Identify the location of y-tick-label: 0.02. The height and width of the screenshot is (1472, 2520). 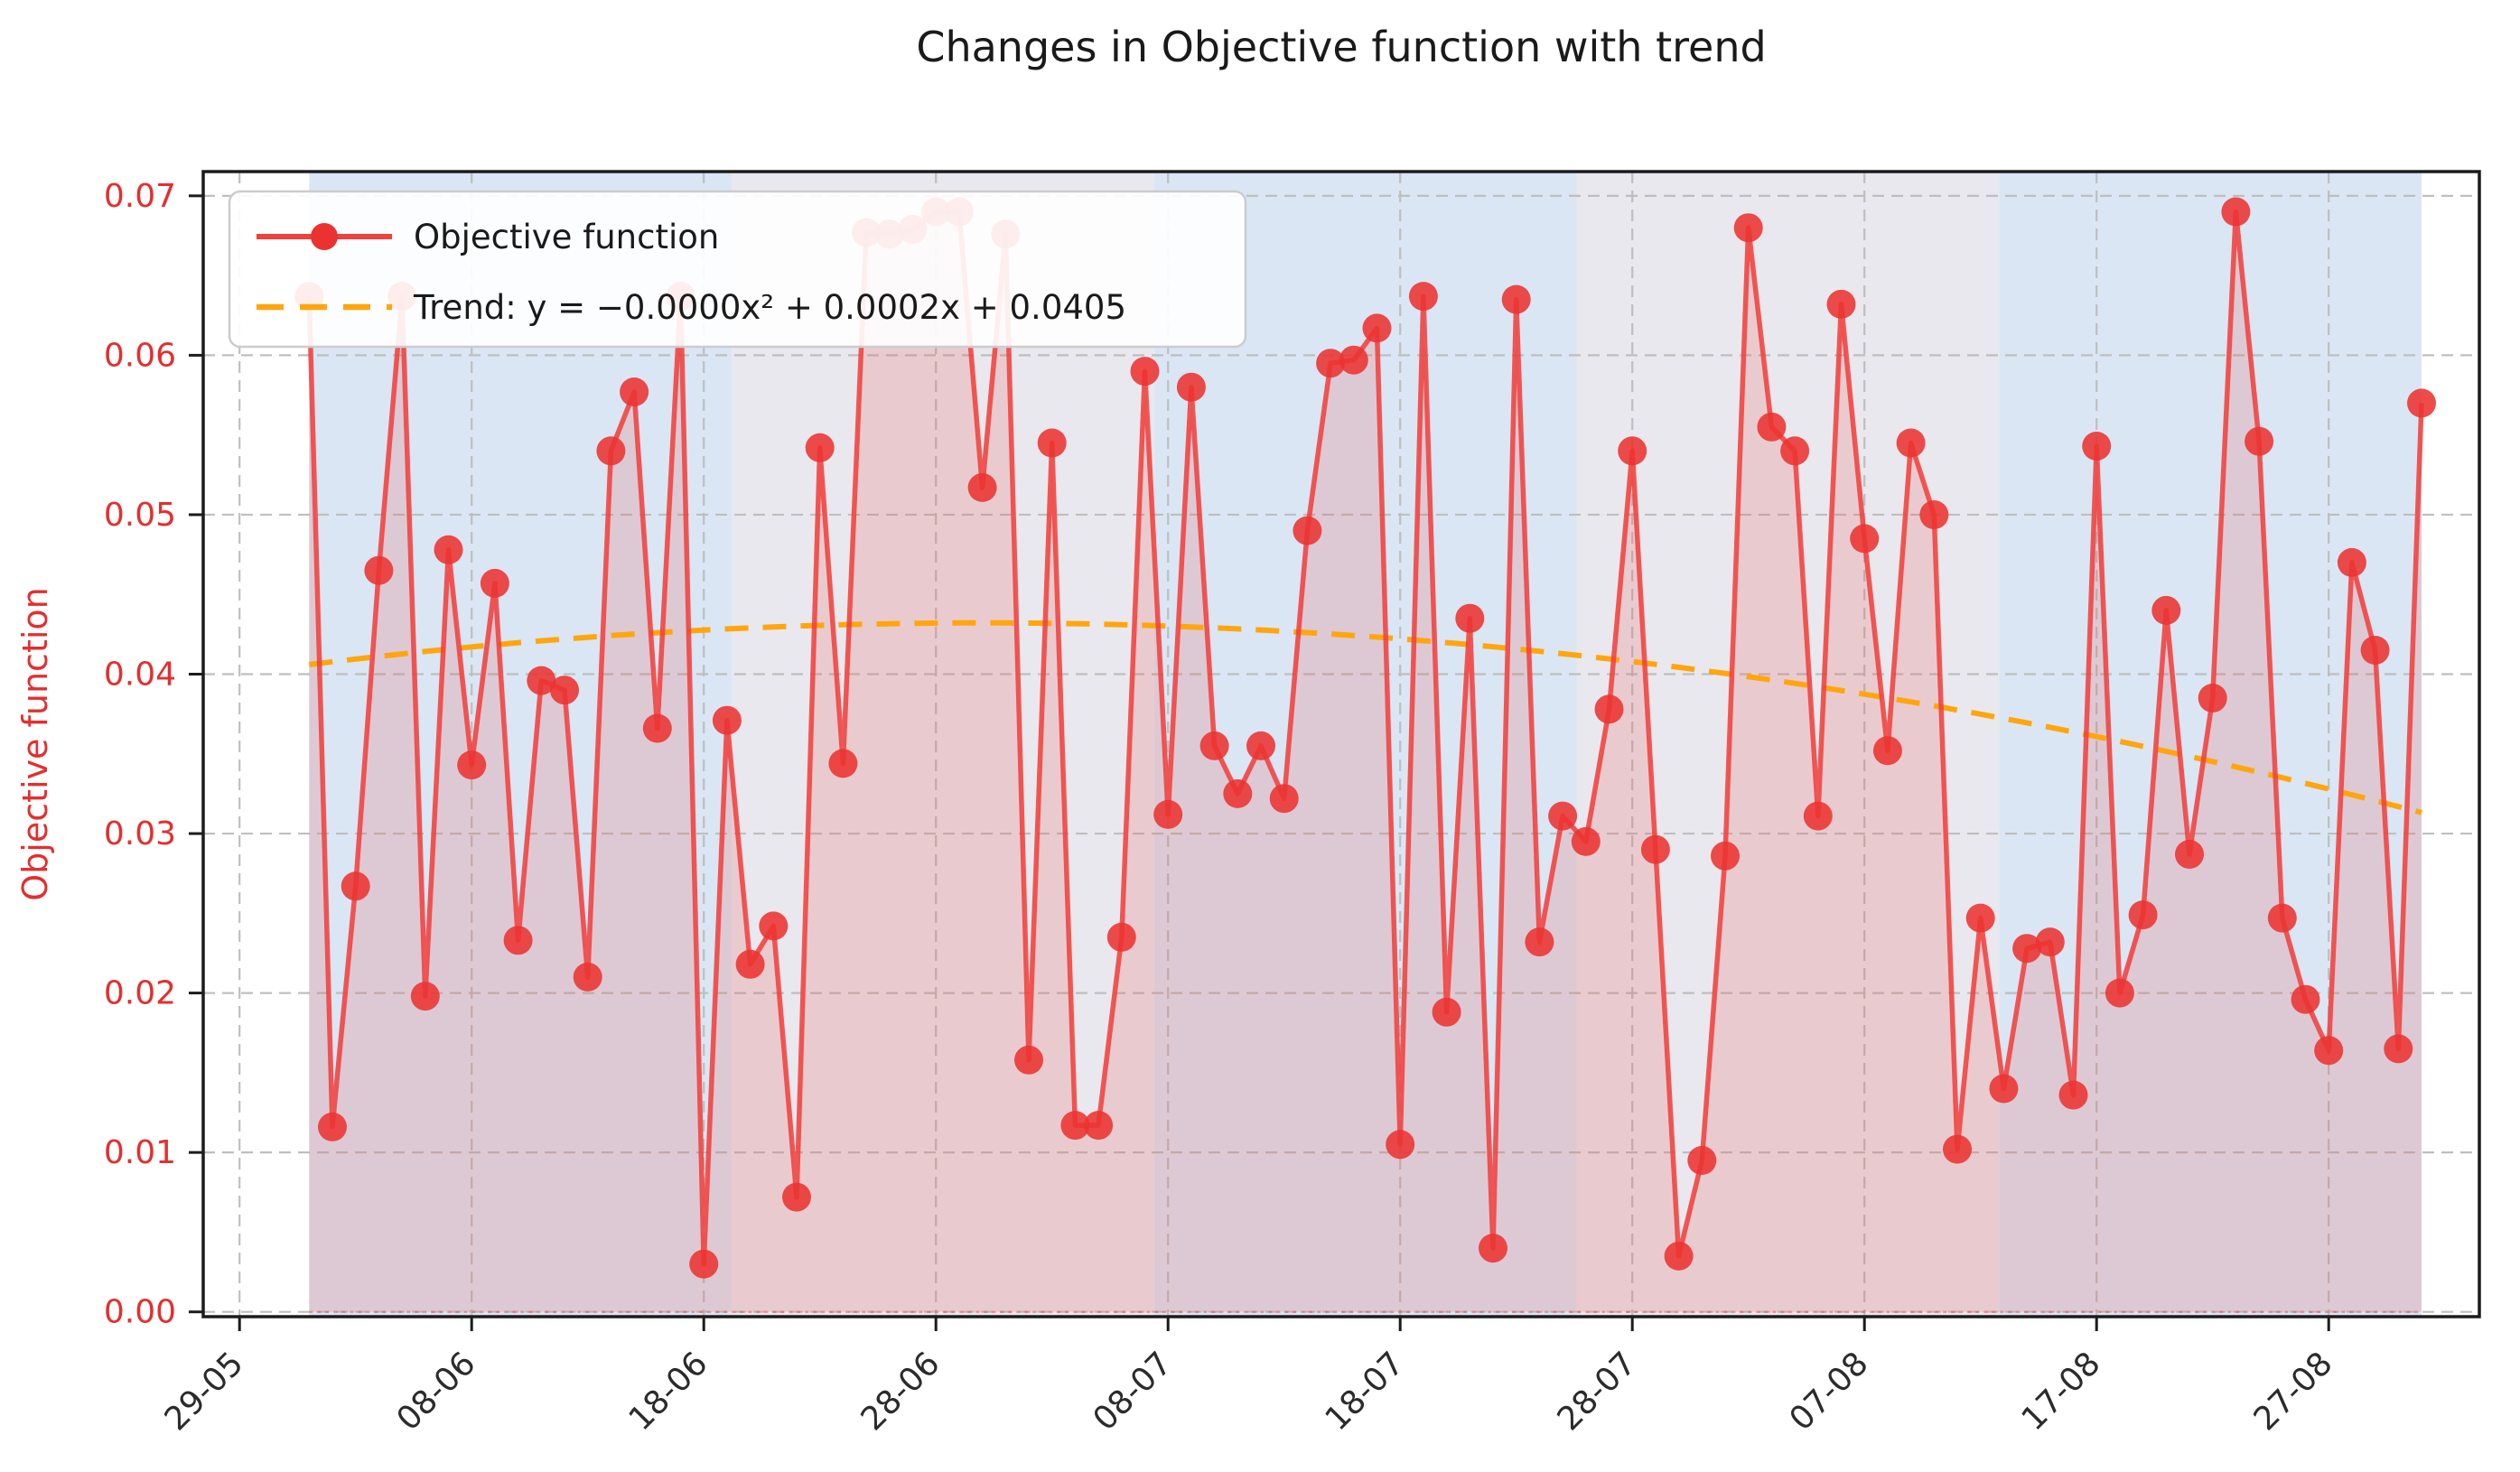
(140, 993).